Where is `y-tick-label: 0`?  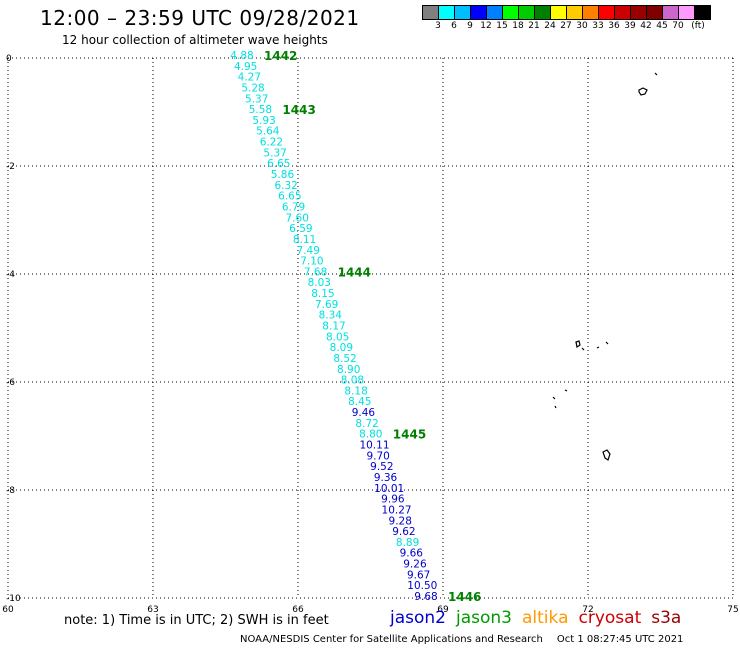
y-tick-label: 0 is located at coordinates (9, 59).